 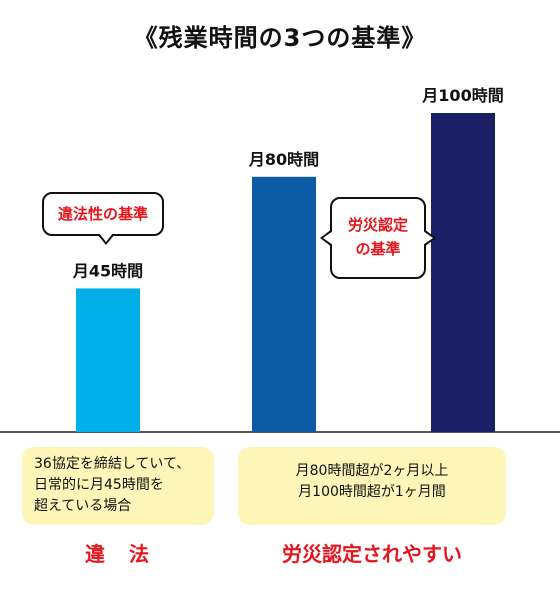 What do you see at coordinates (462, 95) in the screenshot?
I see `bar-label: 月100時間` at bounding box center [462, 95].